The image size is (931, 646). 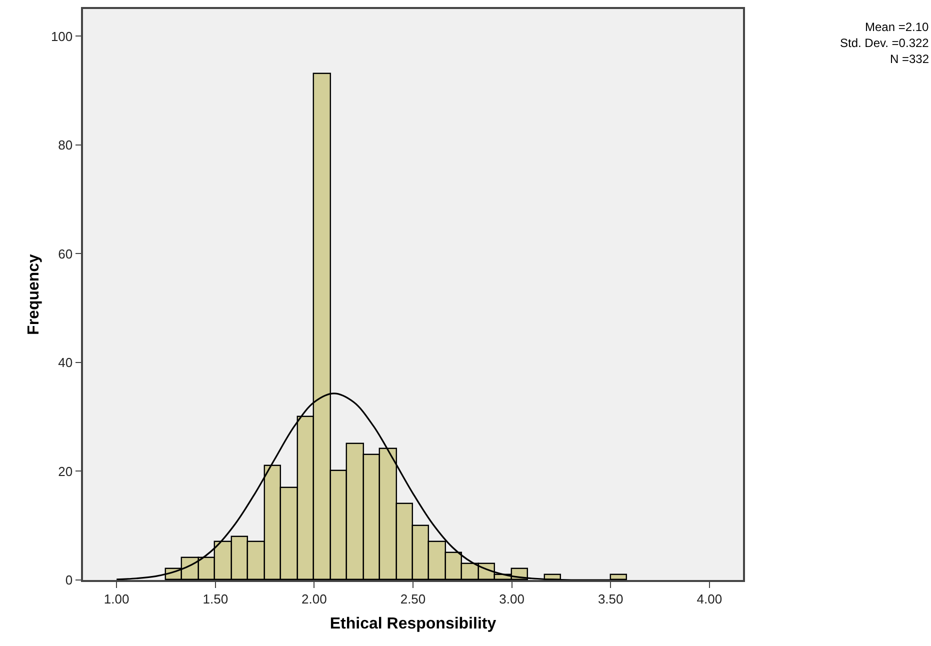 What do you see at coordinates (413, 598) in the screenshot?
I see `x-tick-label: 2.50` at bounding box center [413, 598].